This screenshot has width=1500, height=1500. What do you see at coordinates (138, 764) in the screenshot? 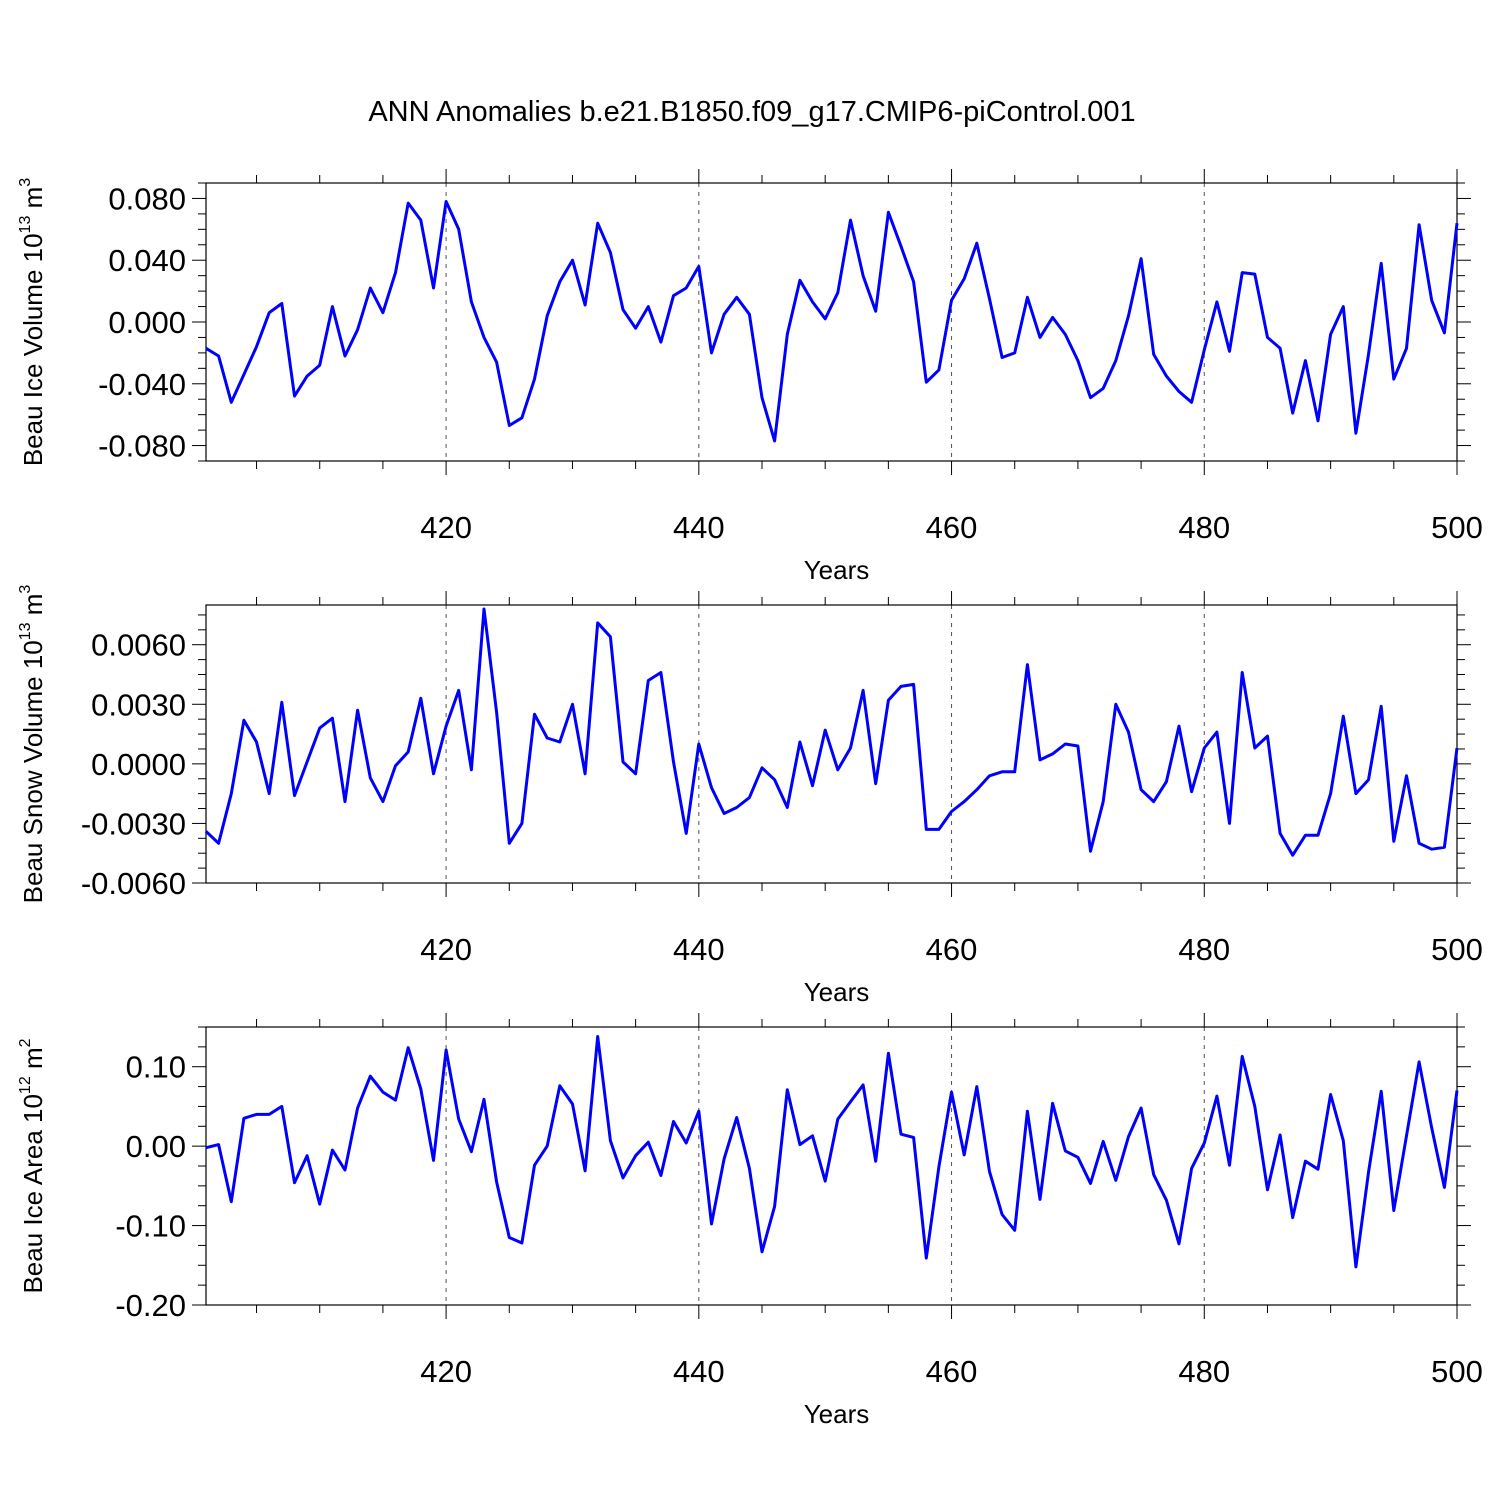
I see `y-tick-label: 0.0000` at bounding box center [138, 764].